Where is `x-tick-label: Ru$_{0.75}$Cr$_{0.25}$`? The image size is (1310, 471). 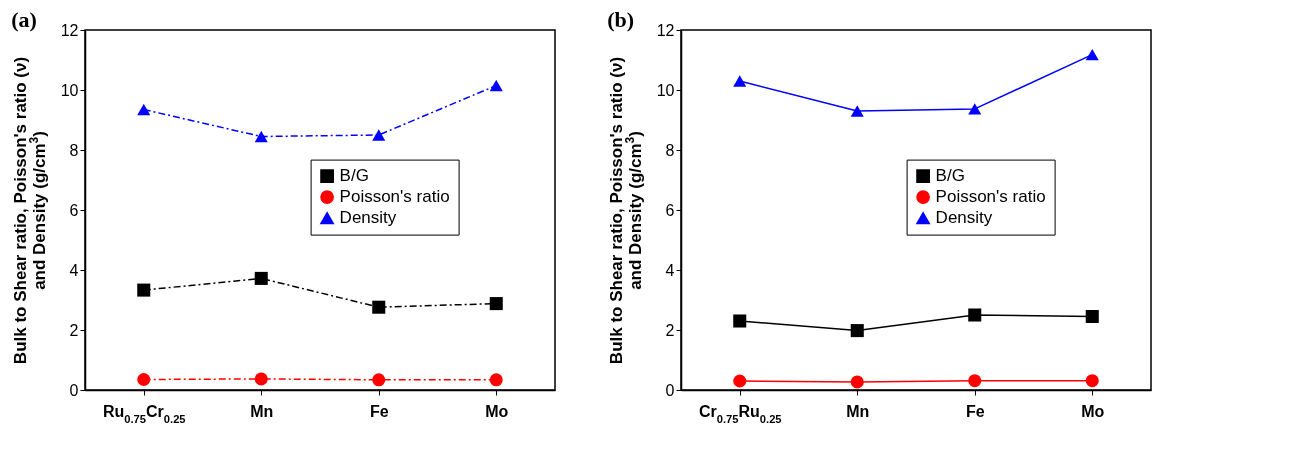
x-tick-label: Ru$_{0.75}$Cr$_{0.25}$ is located at coordinates (144, 413).